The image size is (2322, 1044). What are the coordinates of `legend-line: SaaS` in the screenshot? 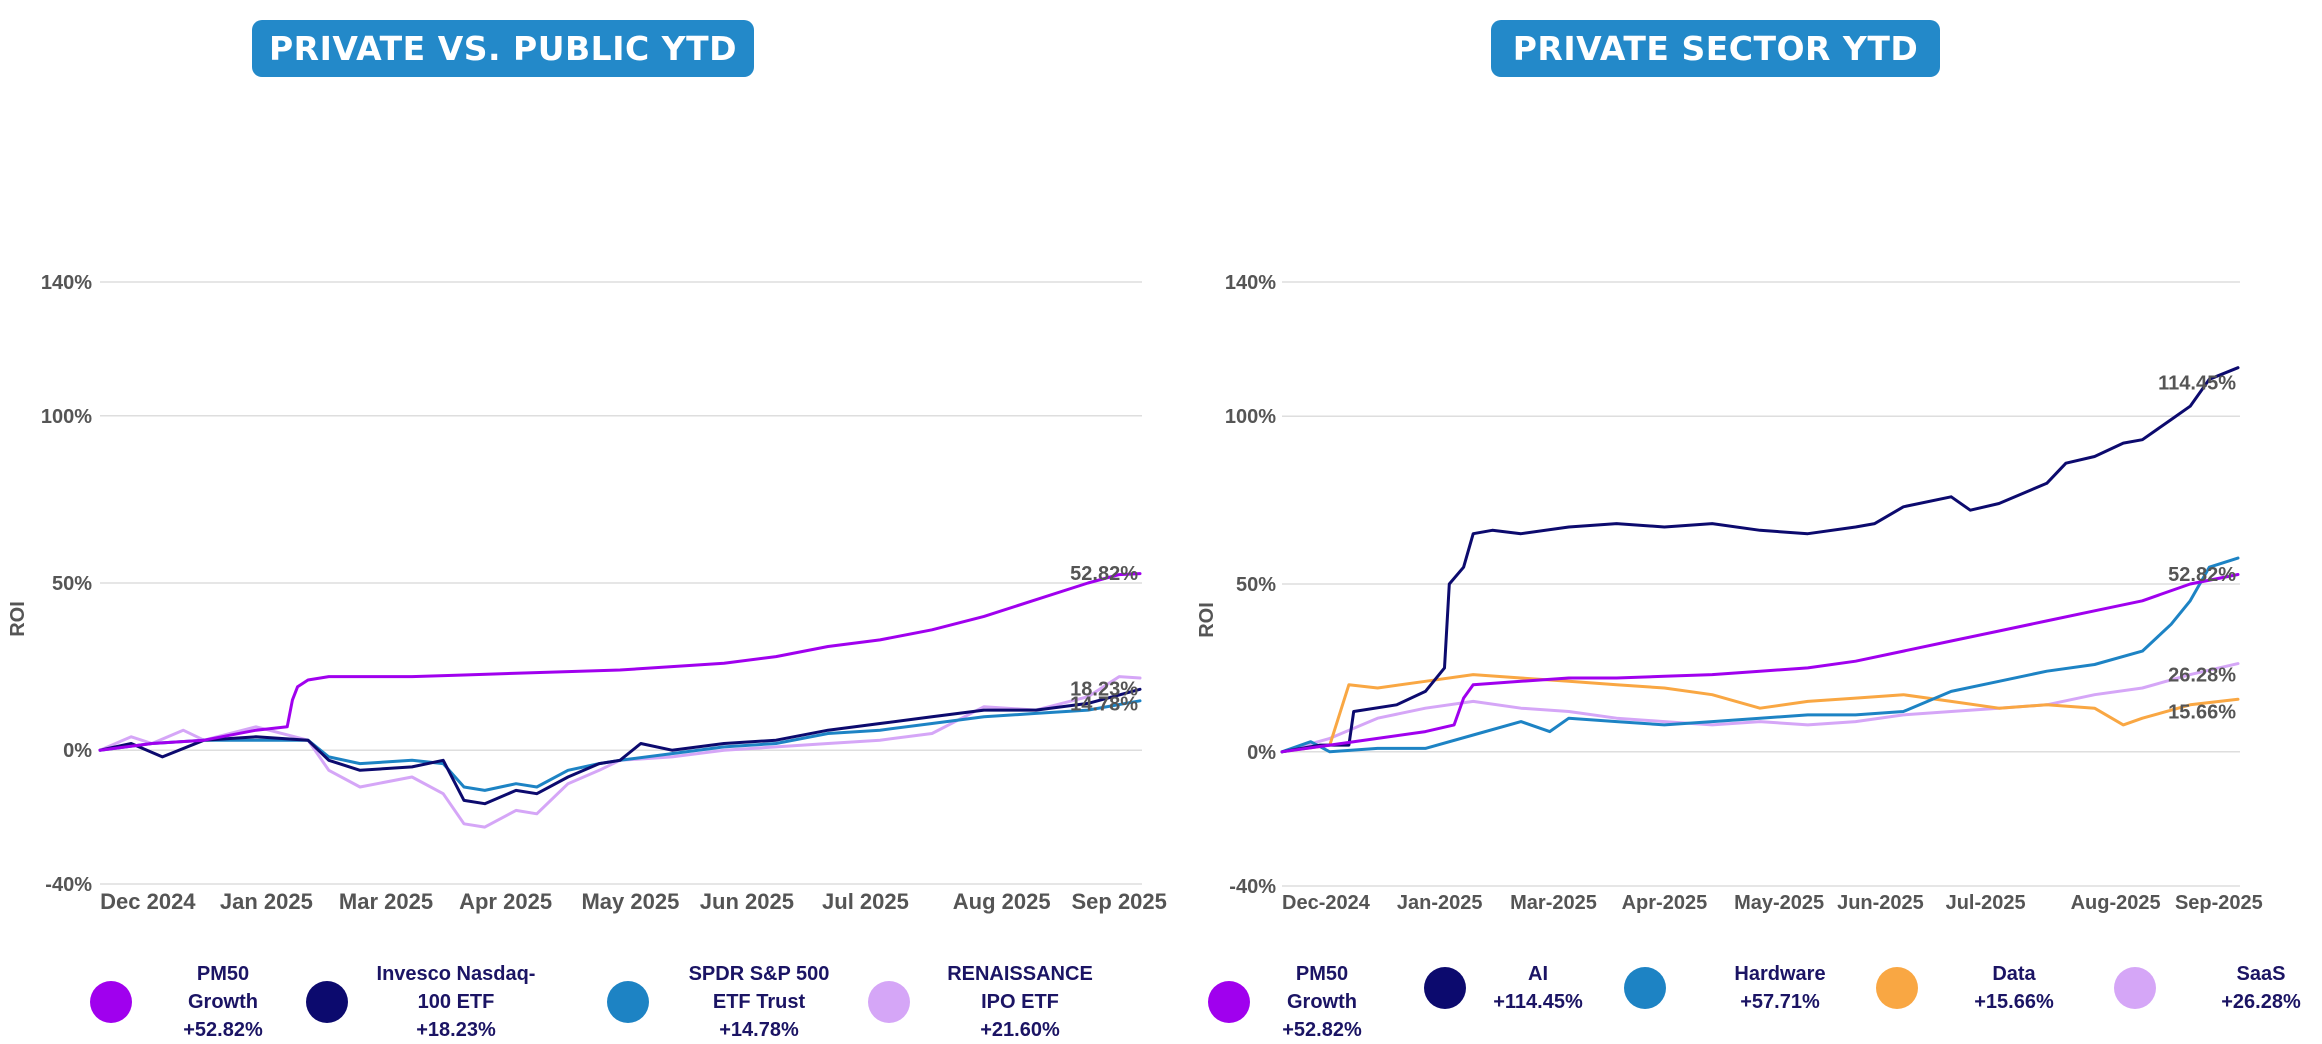 It's located at (2261, 974).